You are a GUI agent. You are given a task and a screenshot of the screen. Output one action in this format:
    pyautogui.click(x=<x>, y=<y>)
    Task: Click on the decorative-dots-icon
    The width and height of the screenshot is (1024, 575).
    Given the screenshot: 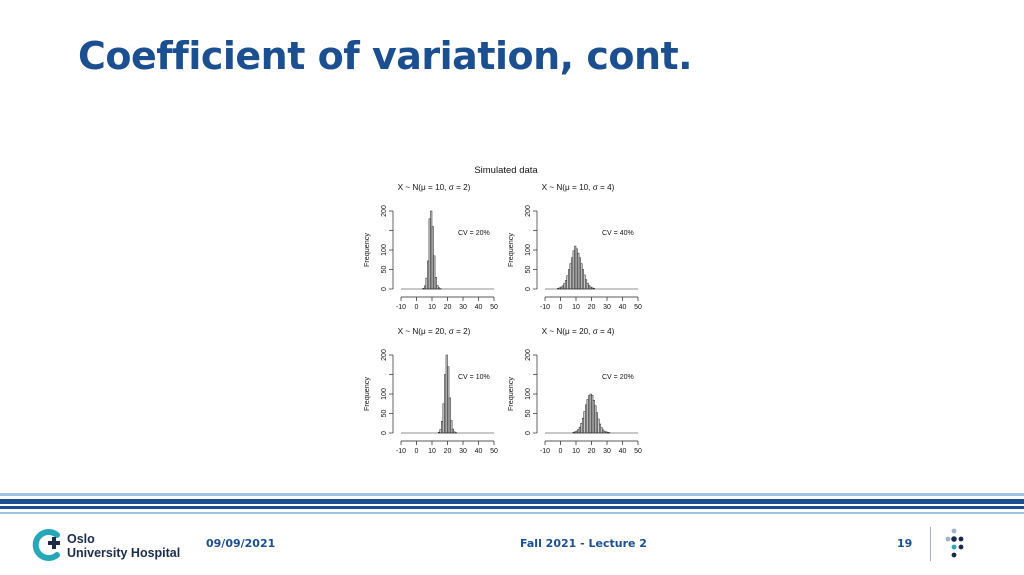 What is the action you would take?
    pyautogui.click(x=954, y=543)
    